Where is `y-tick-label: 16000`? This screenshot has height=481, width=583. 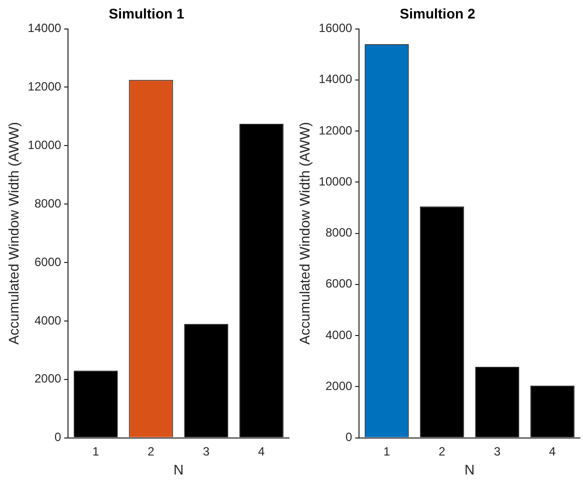 y-tick-label: 16000 is located at coordinates (335, 28).